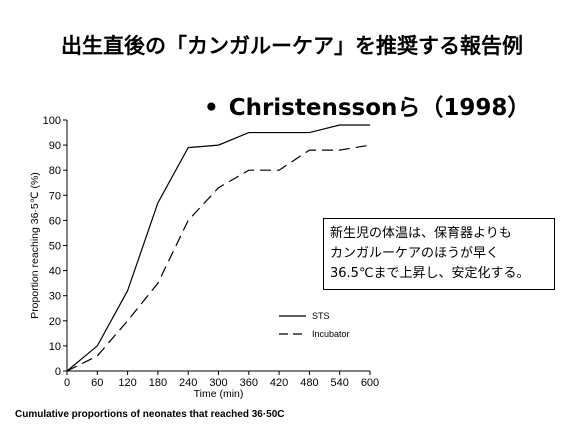 The width and height of the screenshot is (584, 434). Describe the element at coordinates (97, 383) in the screenshot. I see `x-tick-label: 60` at that location.